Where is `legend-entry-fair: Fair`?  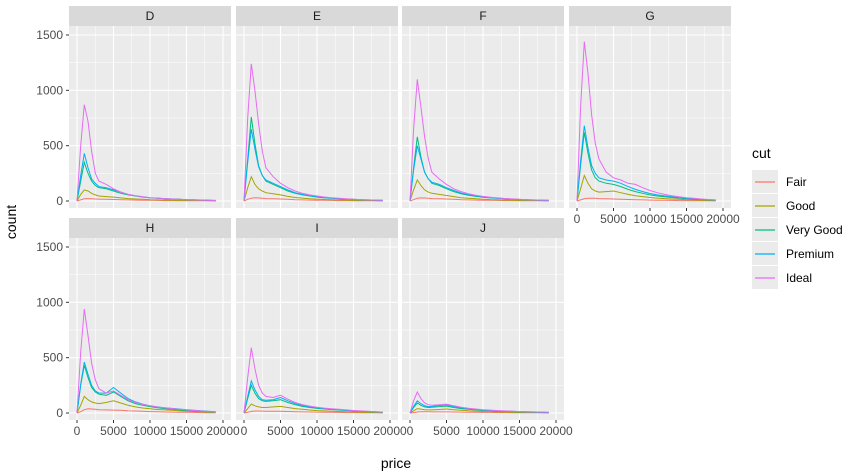 legend-entry-fair: Fair is located at coordinates (779, 181).